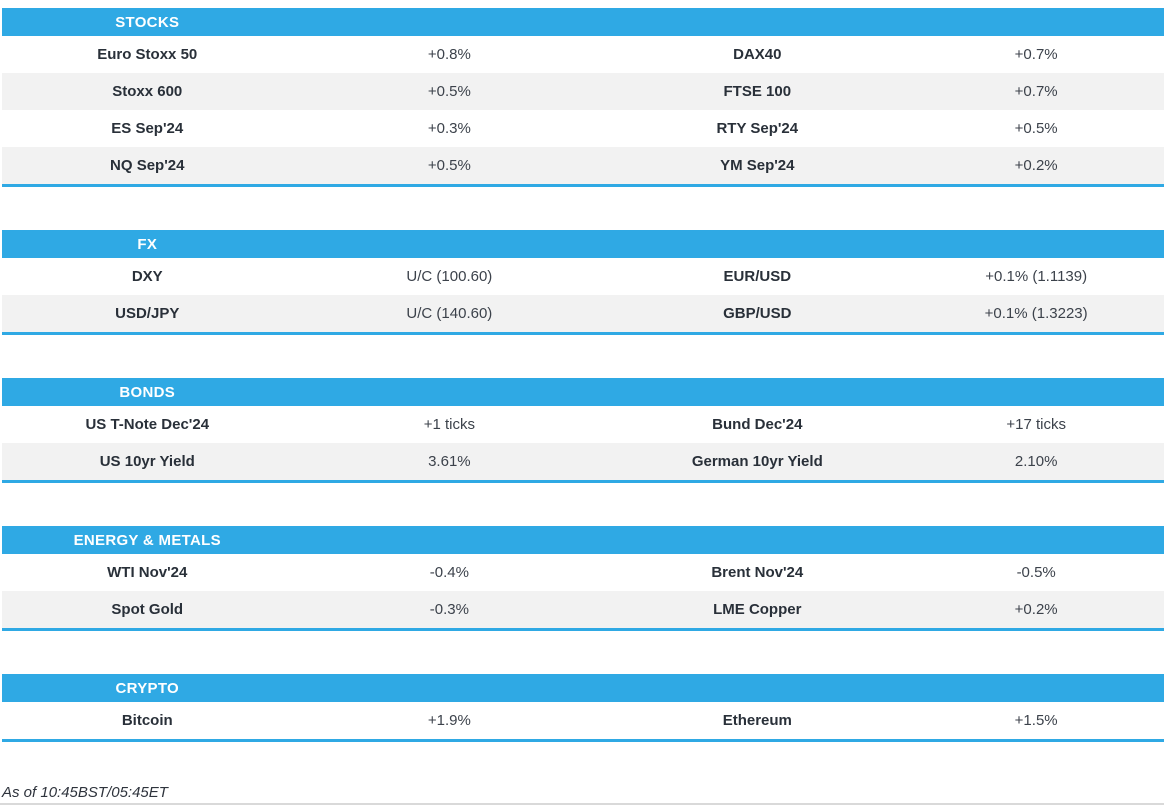  I want to click on instrument-label: Ethereum, so click(757, 720).